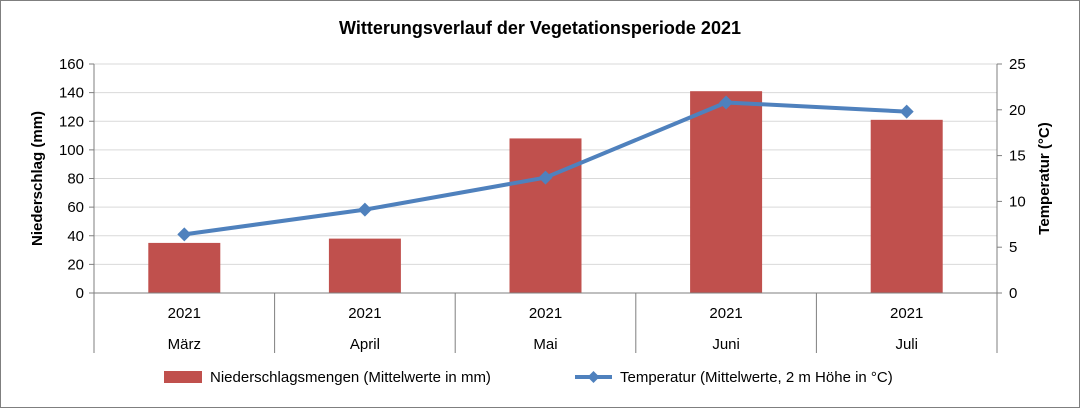 The height and width of the screenshot is (408, 1080). Describe the element at coordinates (71, 150) in the screenshot. I see `y-tick-label-left: 100` at that location.